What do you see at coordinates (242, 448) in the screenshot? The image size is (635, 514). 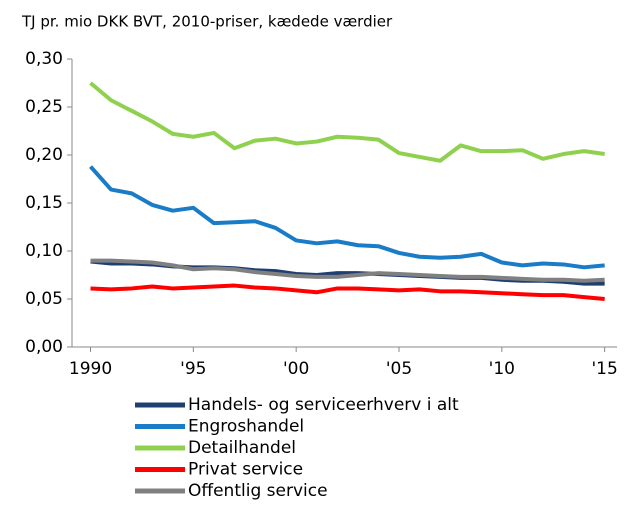 I see `legend-label: Detailhandel` at bounding box center [242, 448].